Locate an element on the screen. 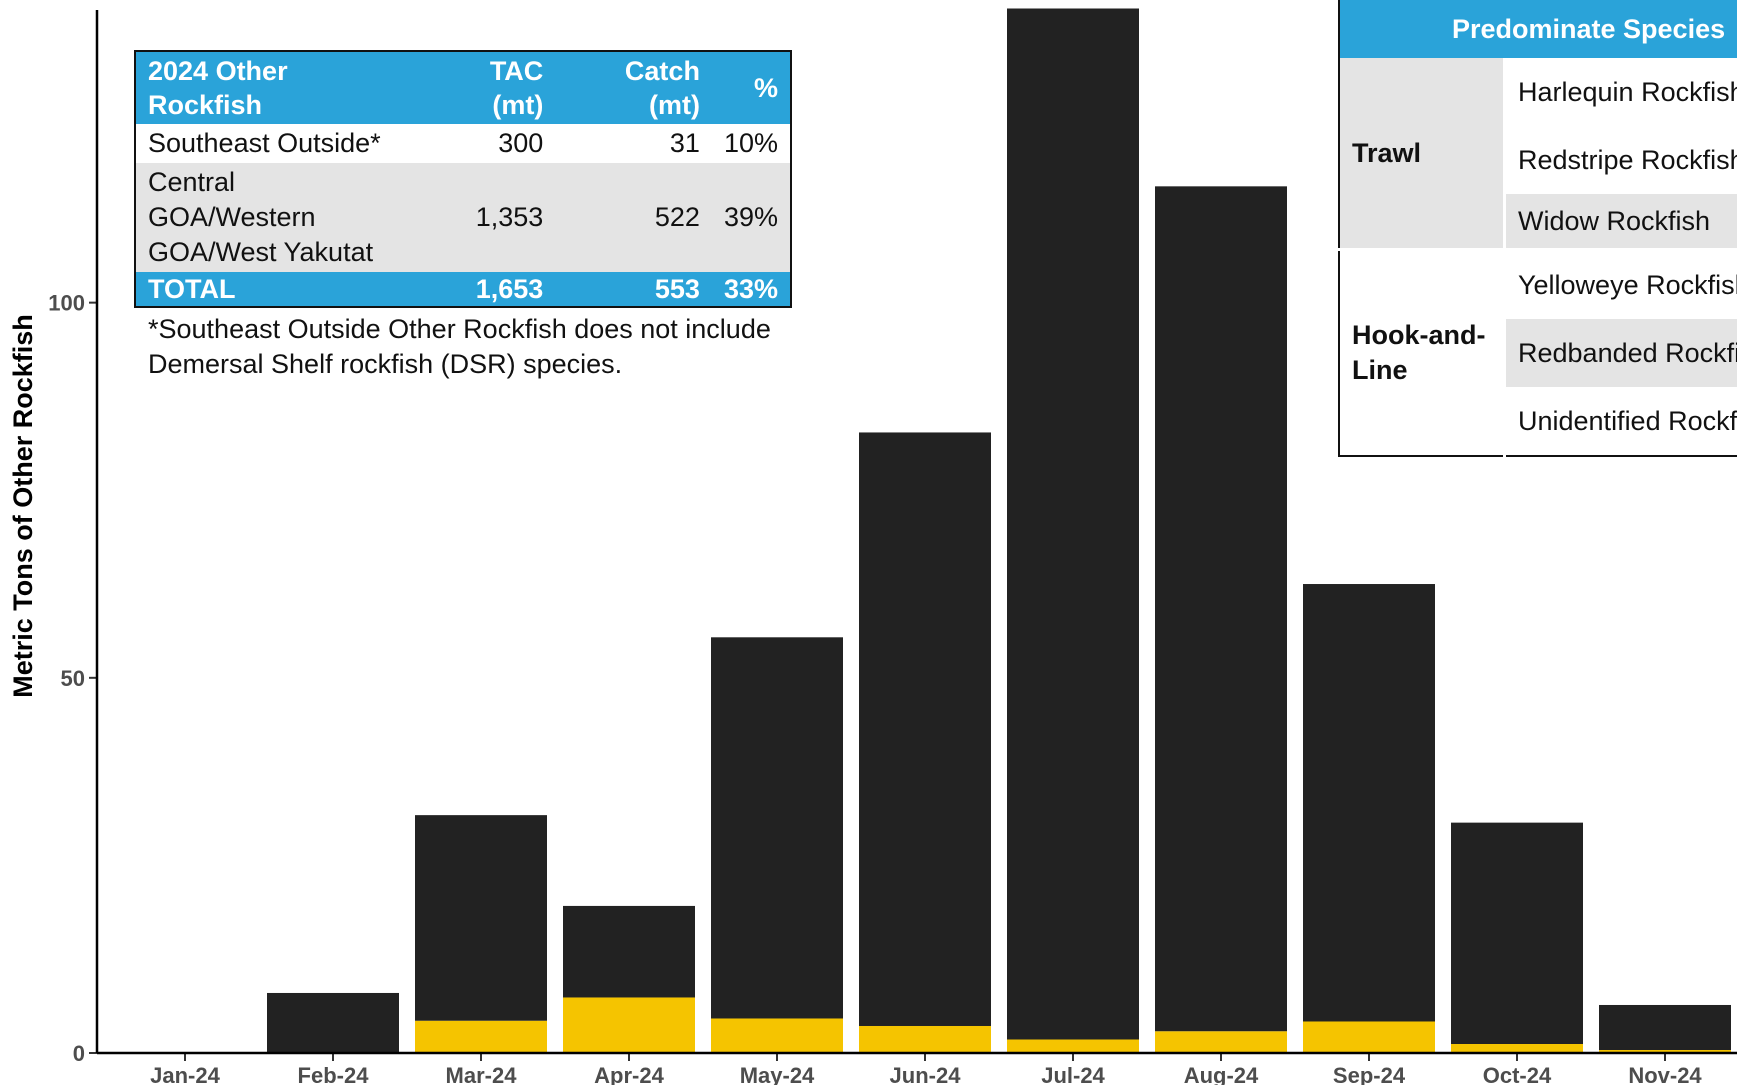 The height and width of the screenshot is (1085, 1737). summary-row-pct: 10% is located at coordinates (751, 143).